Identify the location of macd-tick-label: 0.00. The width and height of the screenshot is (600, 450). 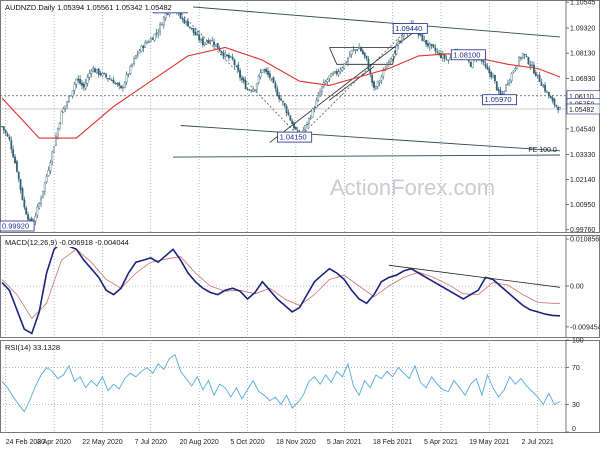
(577, 287).